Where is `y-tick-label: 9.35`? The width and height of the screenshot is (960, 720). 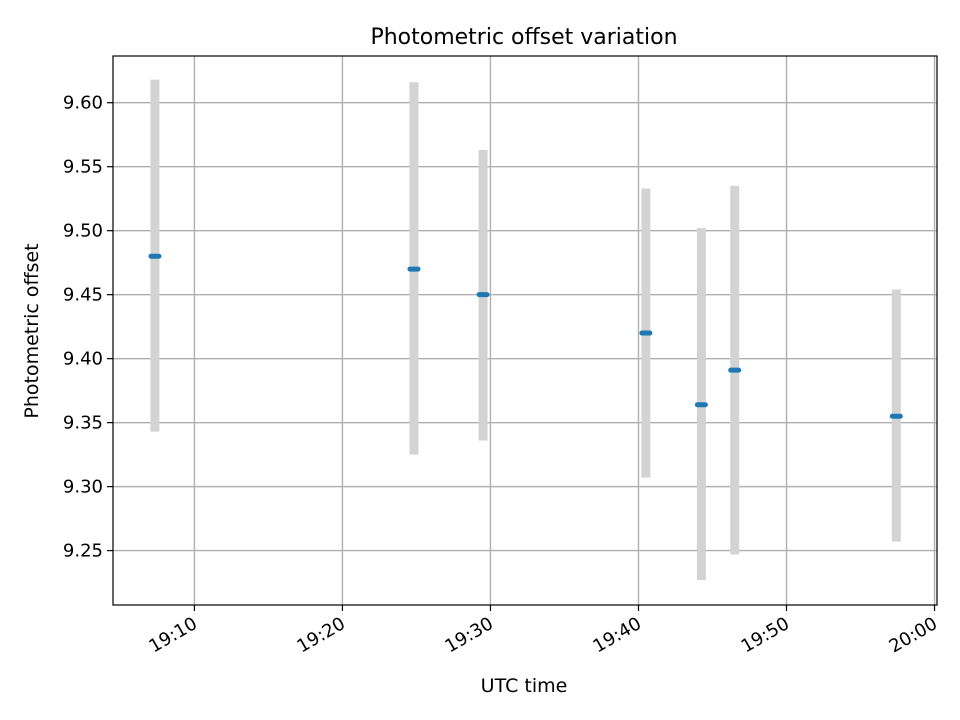
y-tick-label: 9.35 is located at coordinates (83, 423).